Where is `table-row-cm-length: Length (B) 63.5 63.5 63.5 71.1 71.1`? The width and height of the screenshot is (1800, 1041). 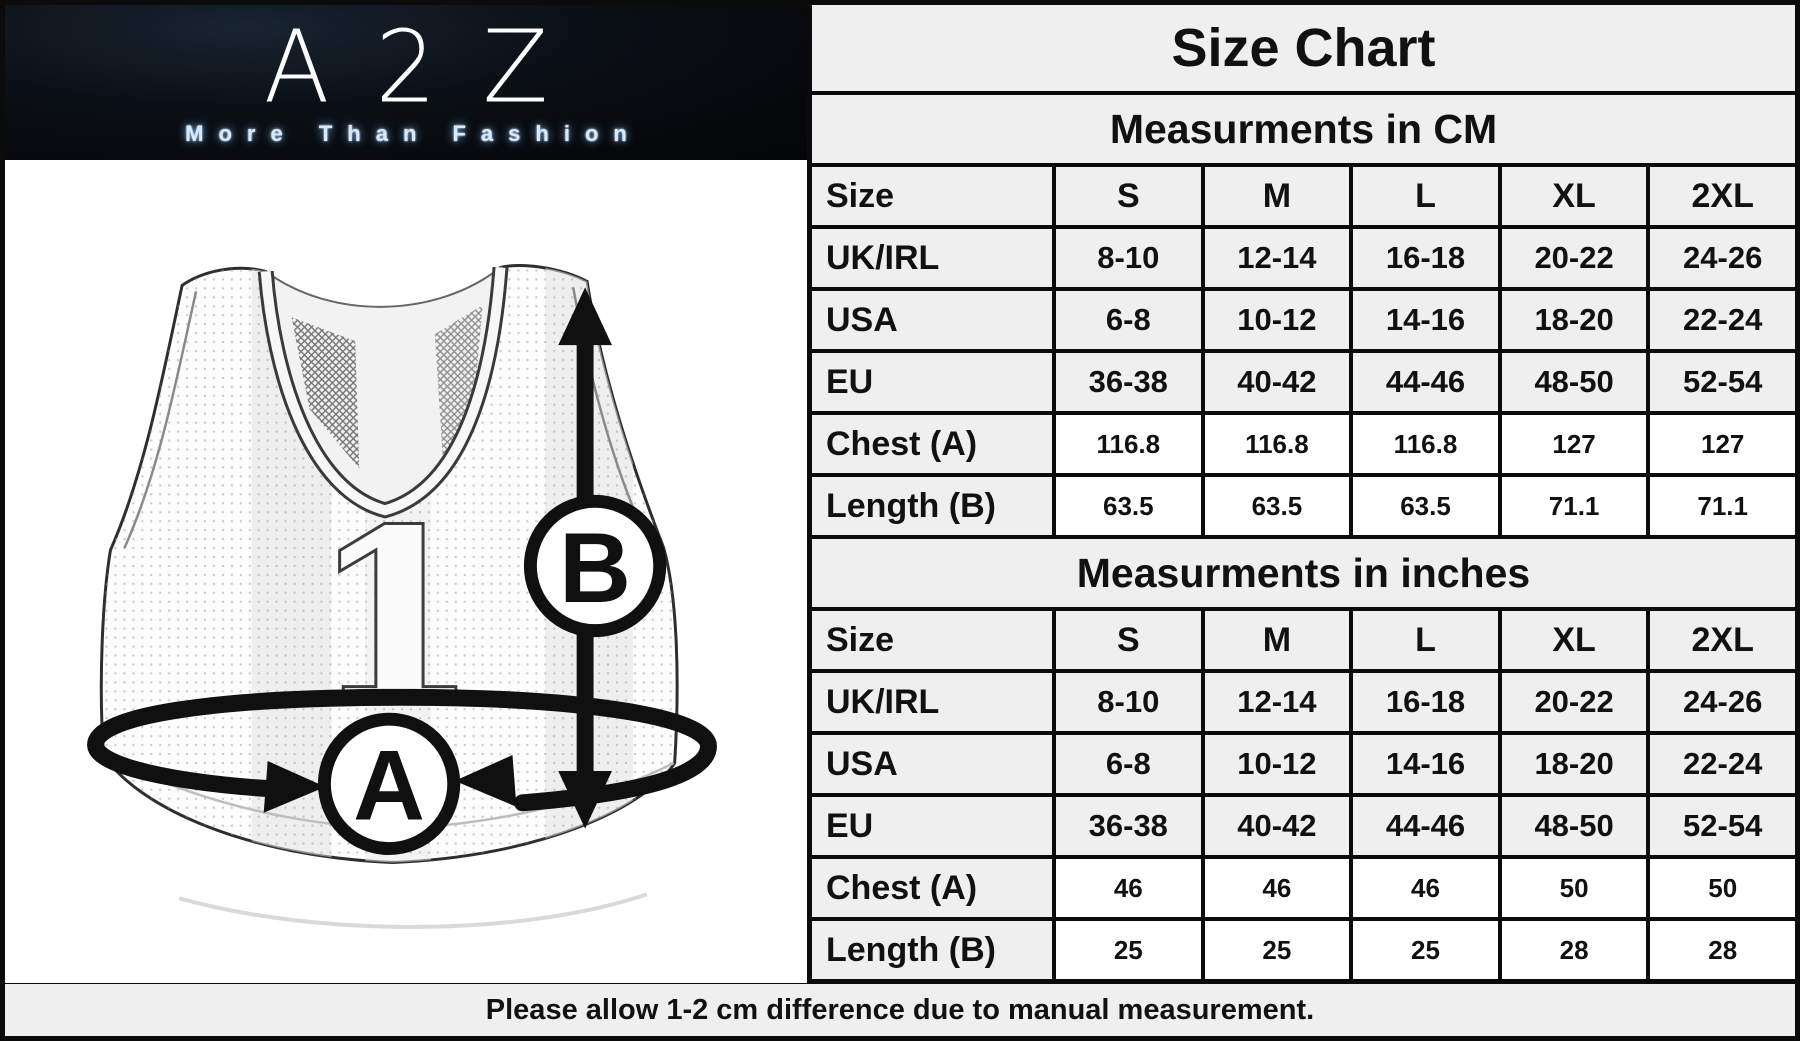
table-row-cm-length: Length (B) 63.5 63.5 63.5 71.1 71.1 is located at coordinates (1303, 504).